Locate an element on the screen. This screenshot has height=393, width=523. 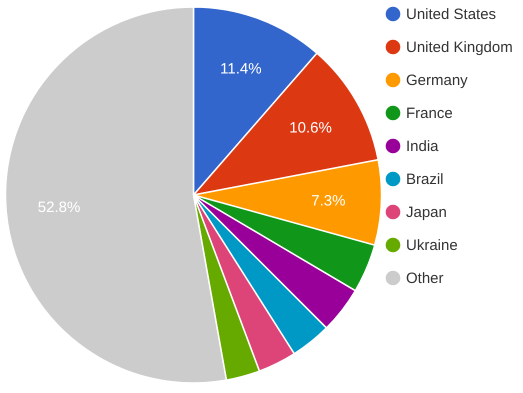
legend-label: Other is located at coordinates (425, 278).